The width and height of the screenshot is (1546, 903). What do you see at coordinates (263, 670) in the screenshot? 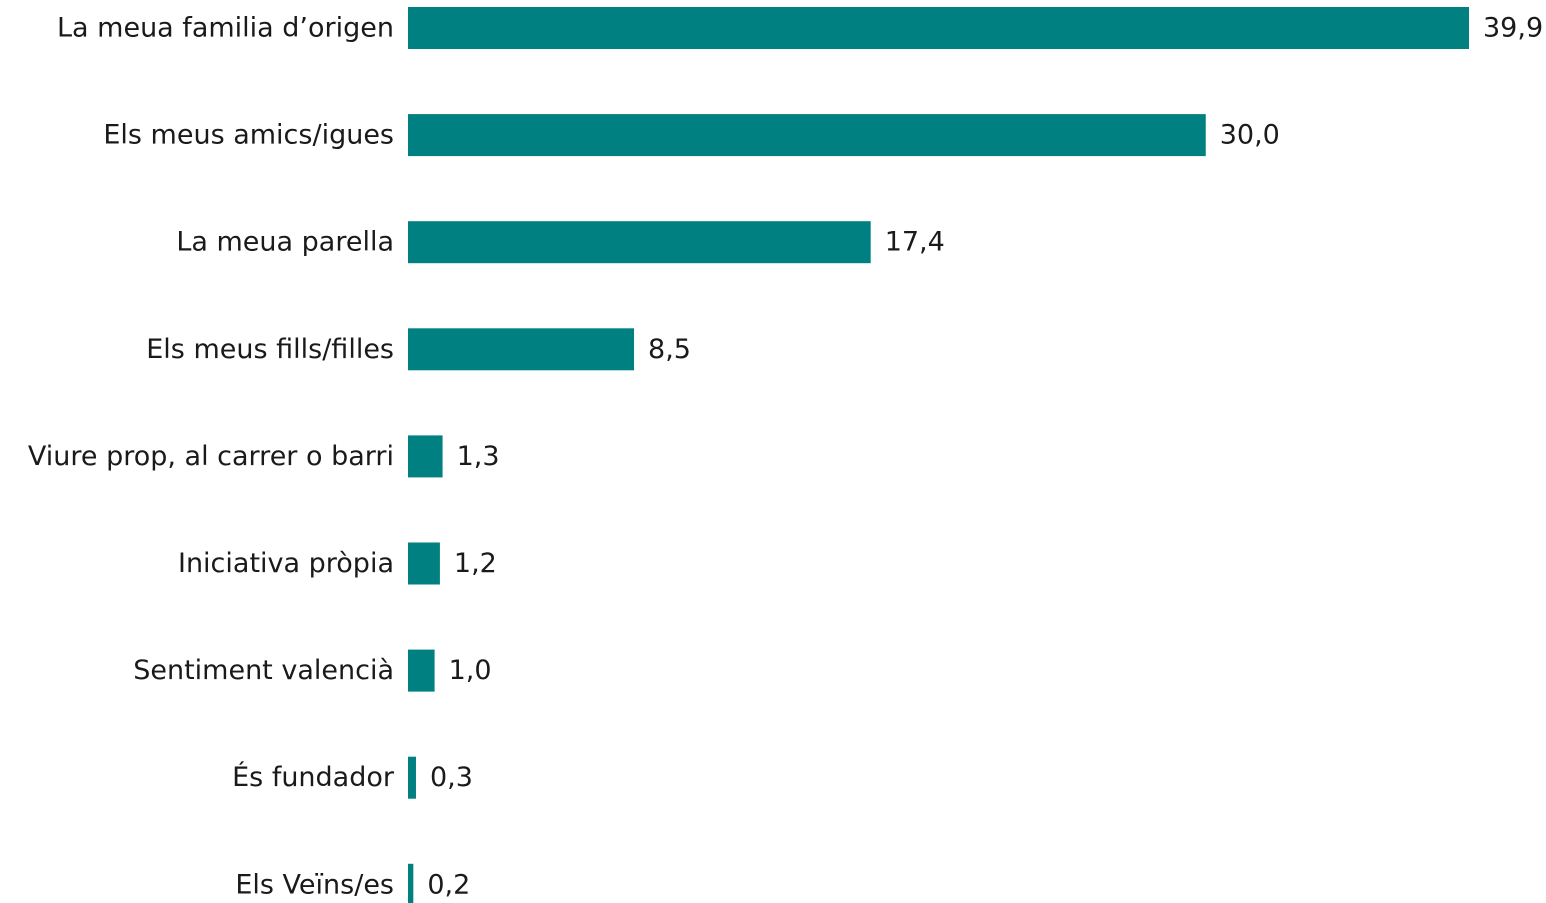
I see `category-label: Sentiment valencià` at bounding box center [263, 670].